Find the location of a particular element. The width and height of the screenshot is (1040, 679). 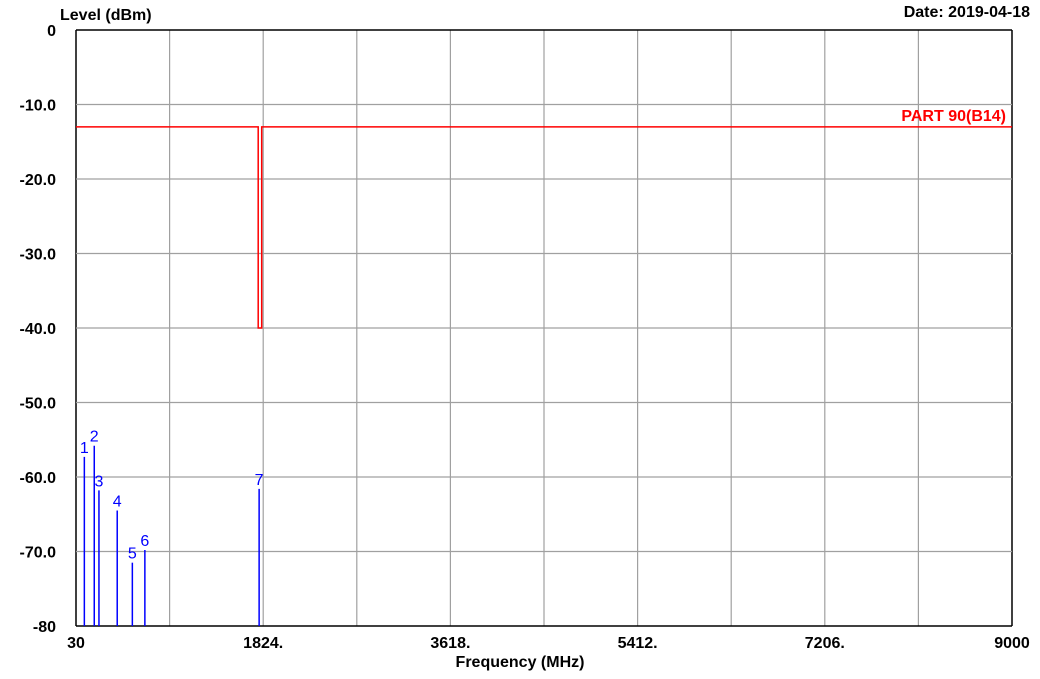

x-axis-label: Frequency (MHz) is located at coordinates (520, 662).